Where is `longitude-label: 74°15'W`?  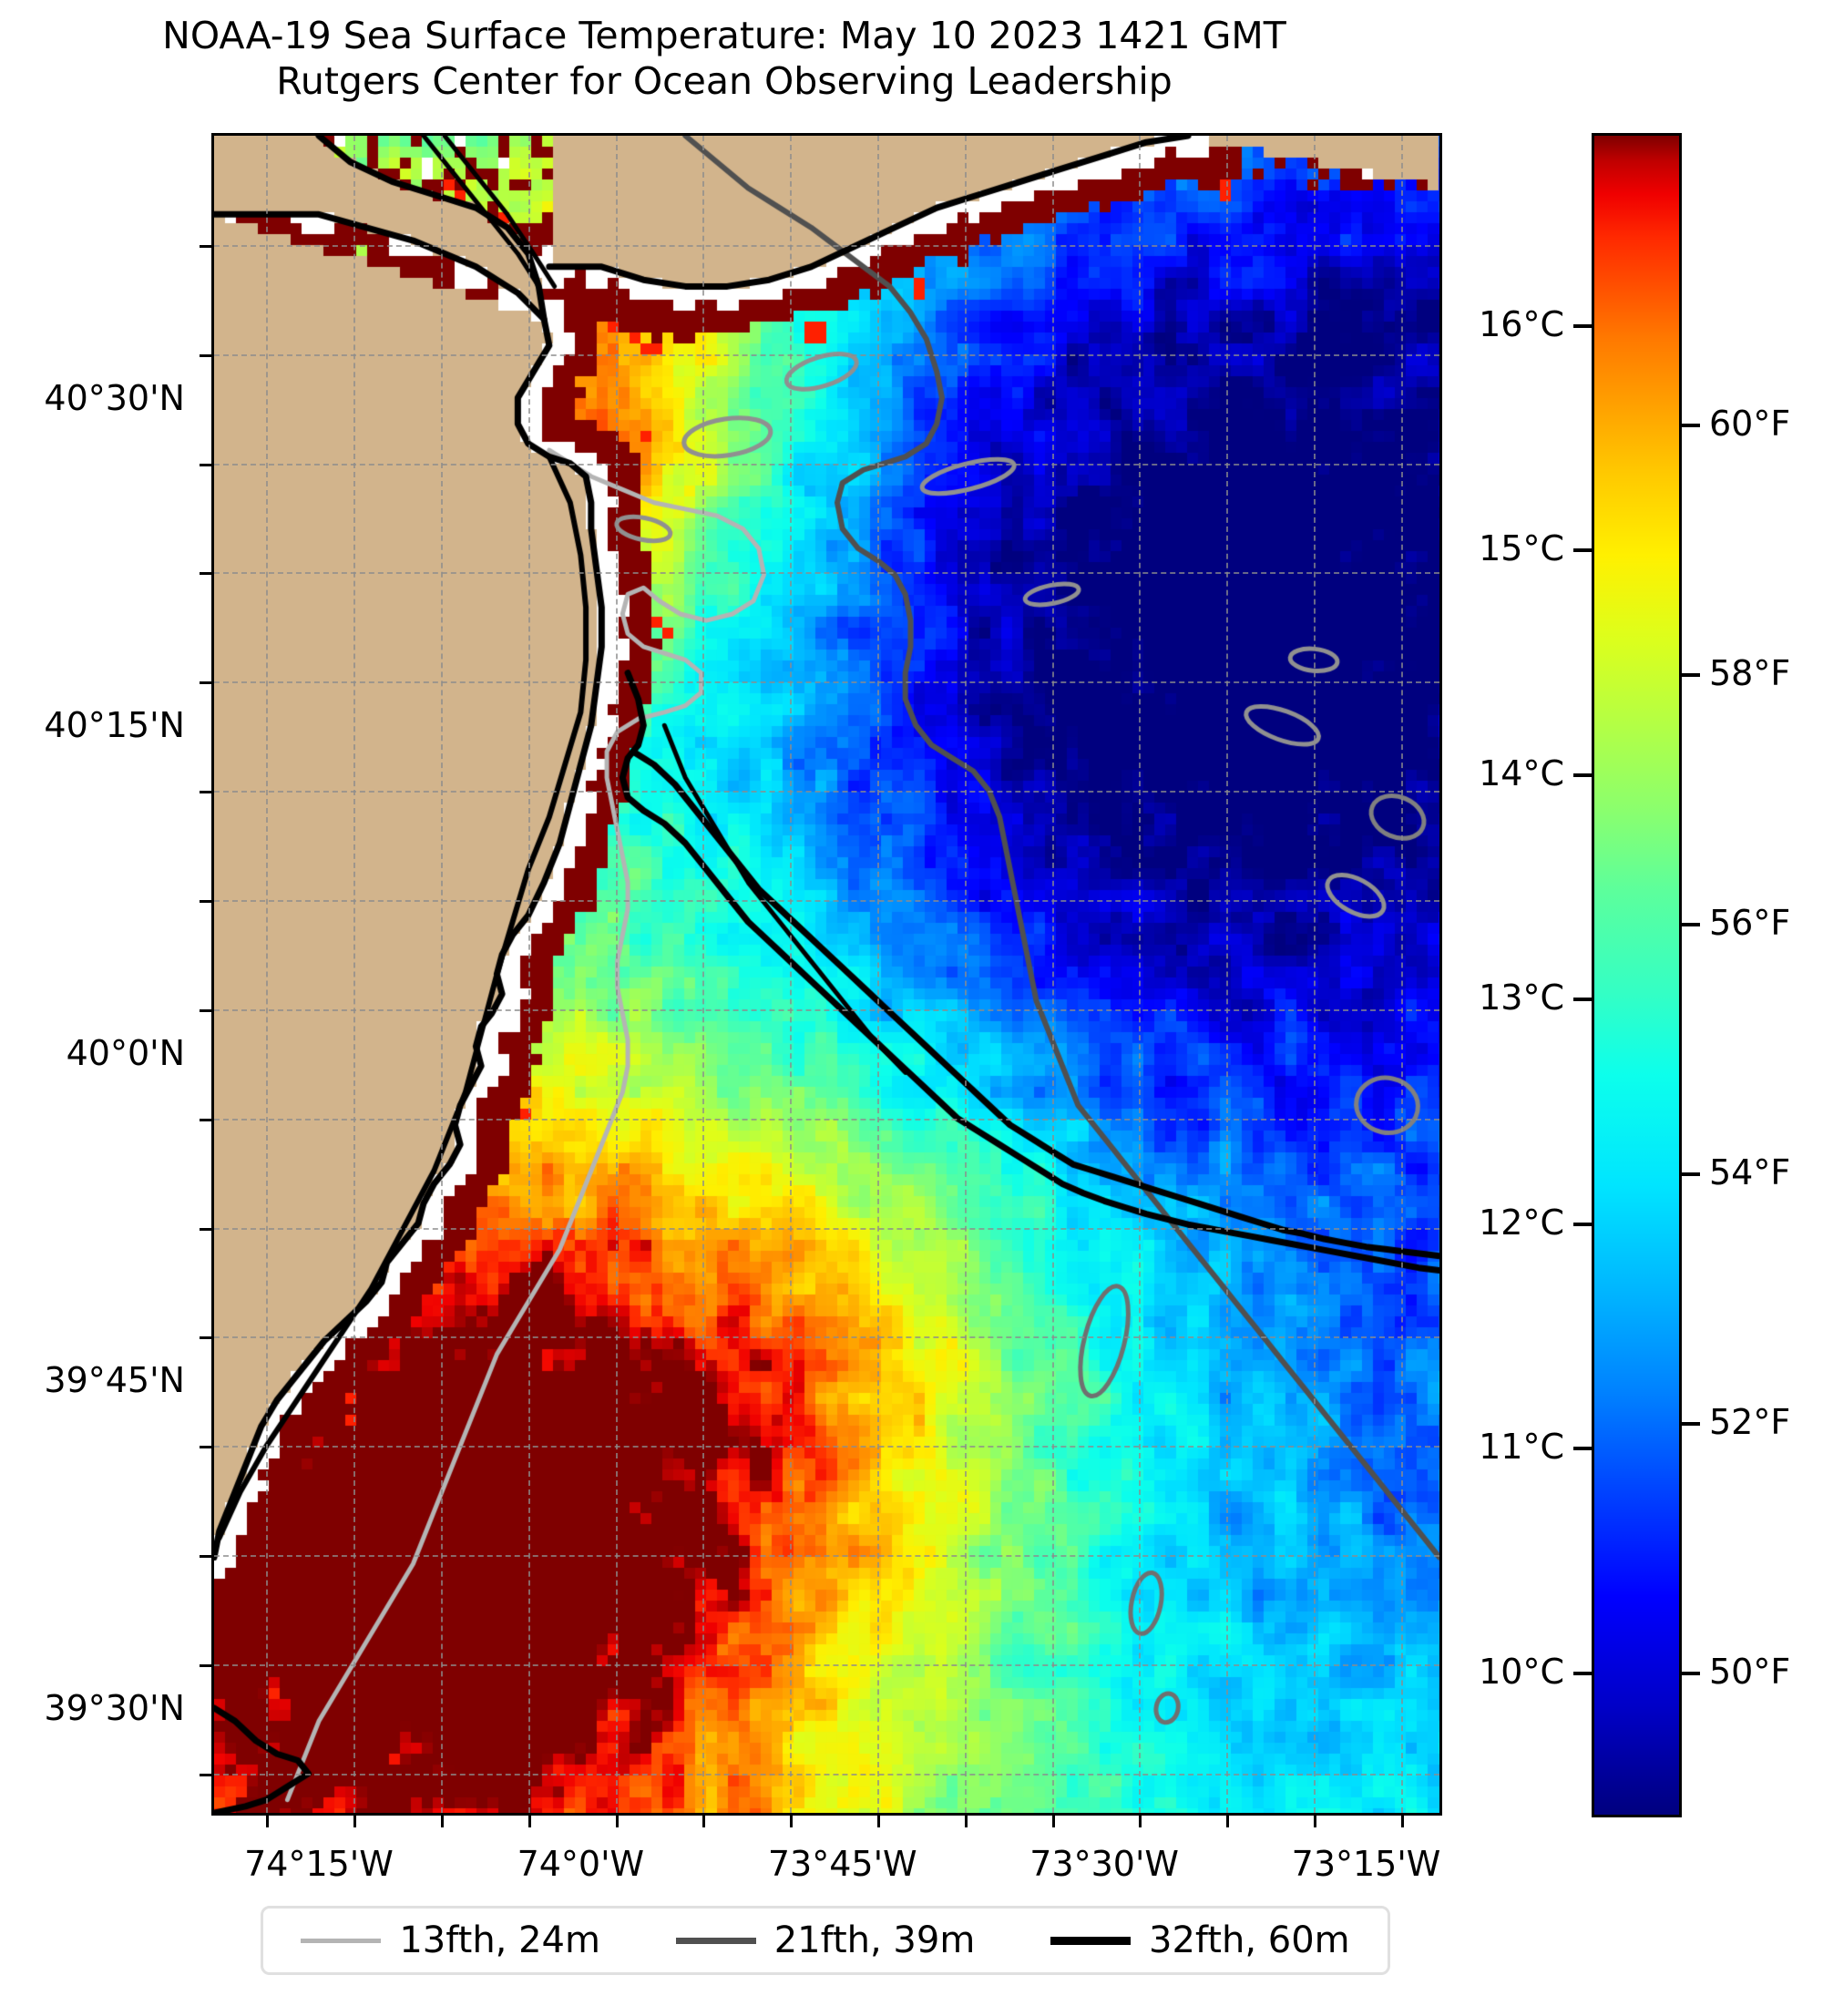
longitude-label: 74°15'W is located at coordinates (319, 1864).